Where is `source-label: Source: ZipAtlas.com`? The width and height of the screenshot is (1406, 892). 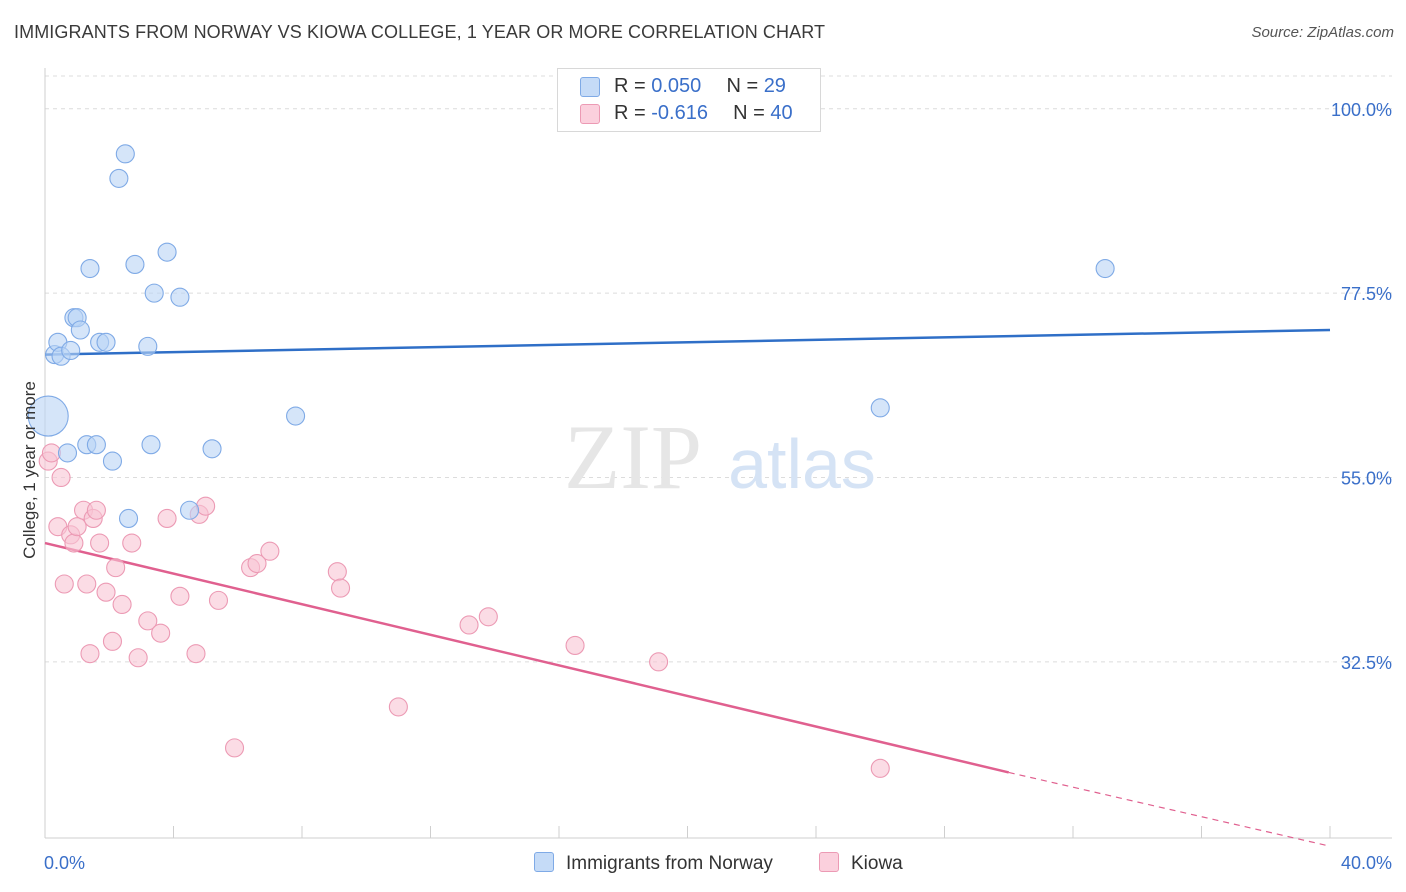 source-label: Source: ZipAtlas.com is located at coordinates (1322, 32).